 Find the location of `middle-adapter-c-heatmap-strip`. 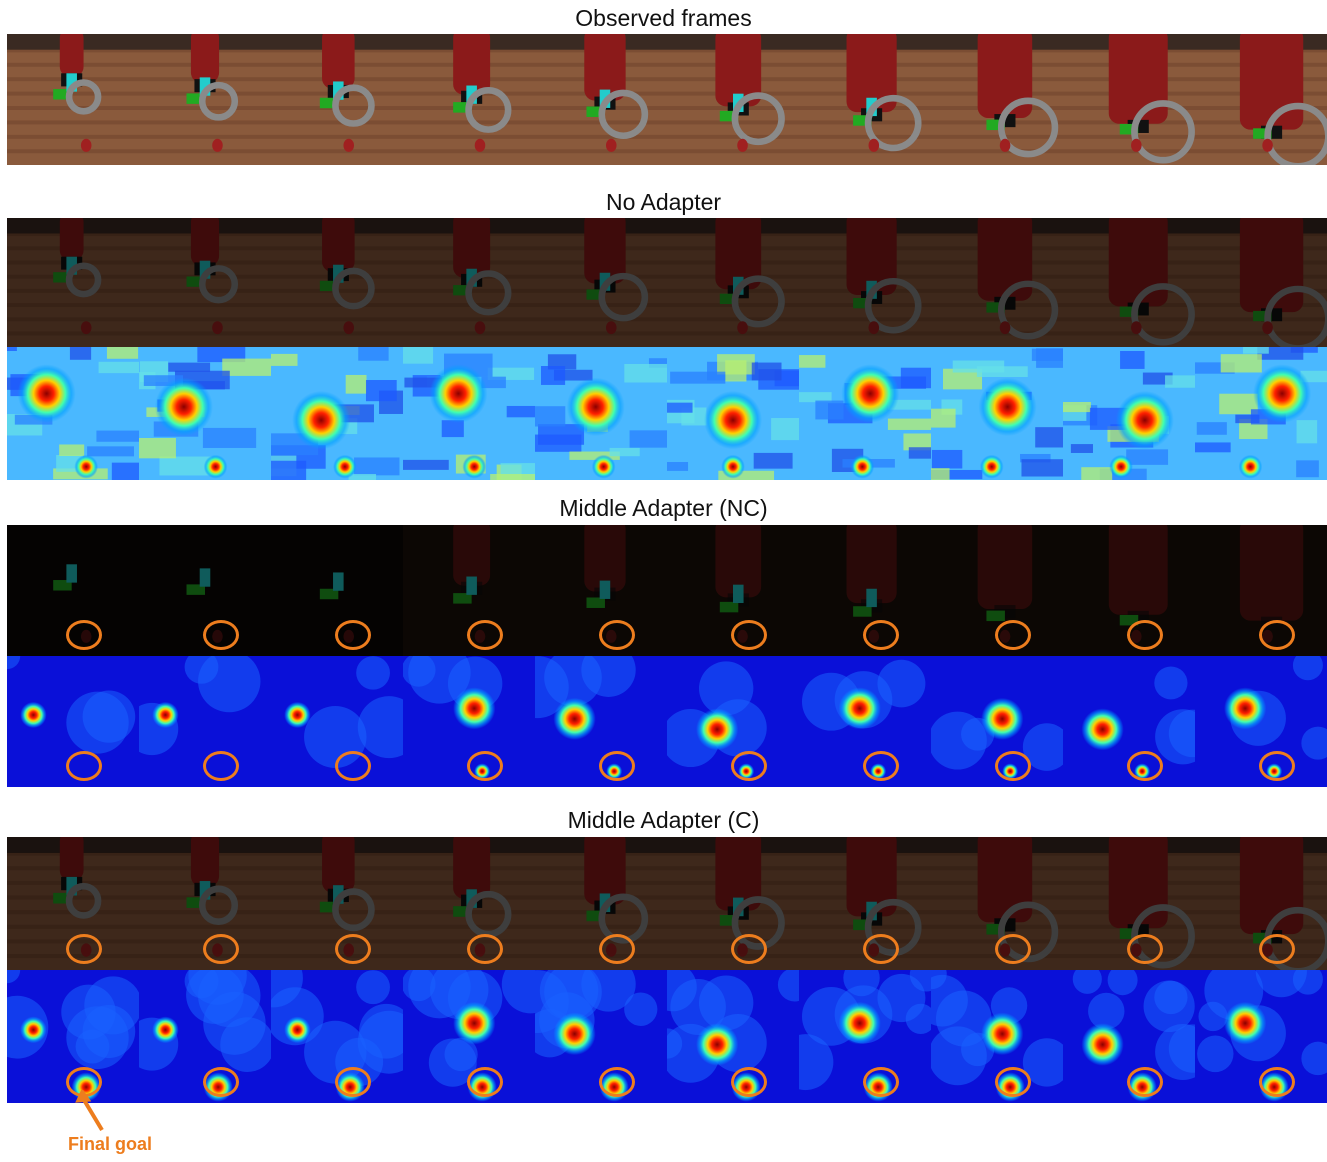

middle-adapter-c-heatmap-strip is located at coordinates (667, 1036).